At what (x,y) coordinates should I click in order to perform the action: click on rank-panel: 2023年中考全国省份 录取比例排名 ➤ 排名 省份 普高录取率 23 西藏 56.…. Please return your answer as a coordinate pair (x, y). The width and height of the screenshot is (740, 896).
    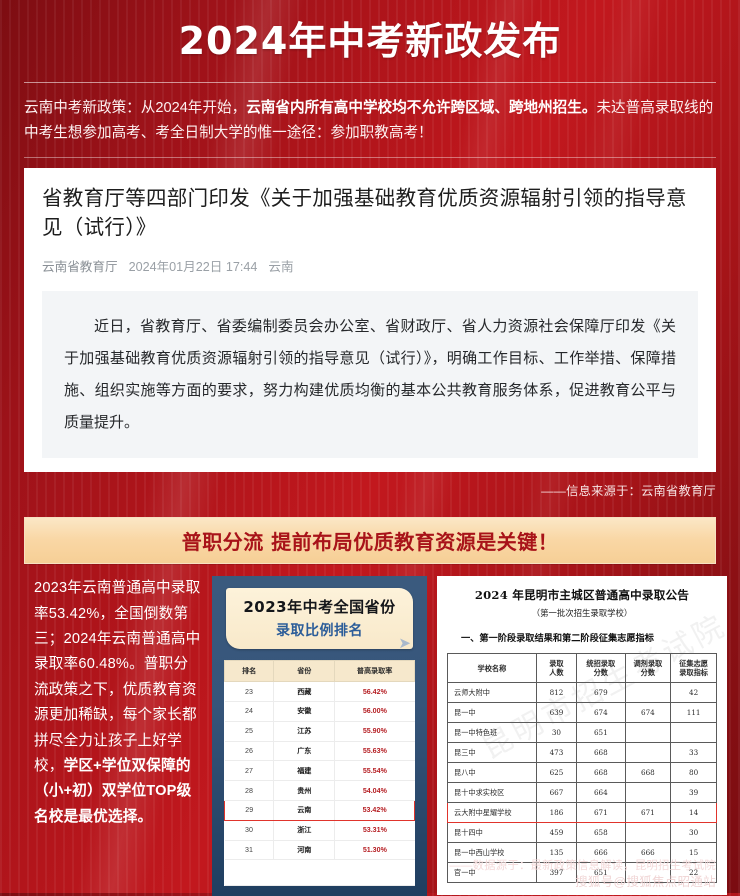
    Looking at the image, I should click on (319, 736).